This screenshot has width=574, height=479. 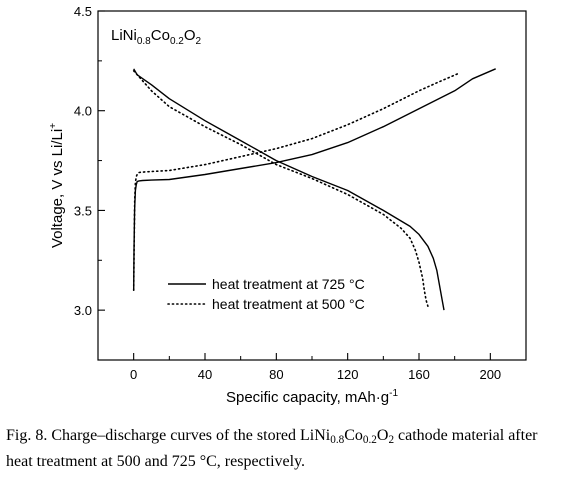 I want to click on x-tick-label: 120, so click(x=348, y=374).